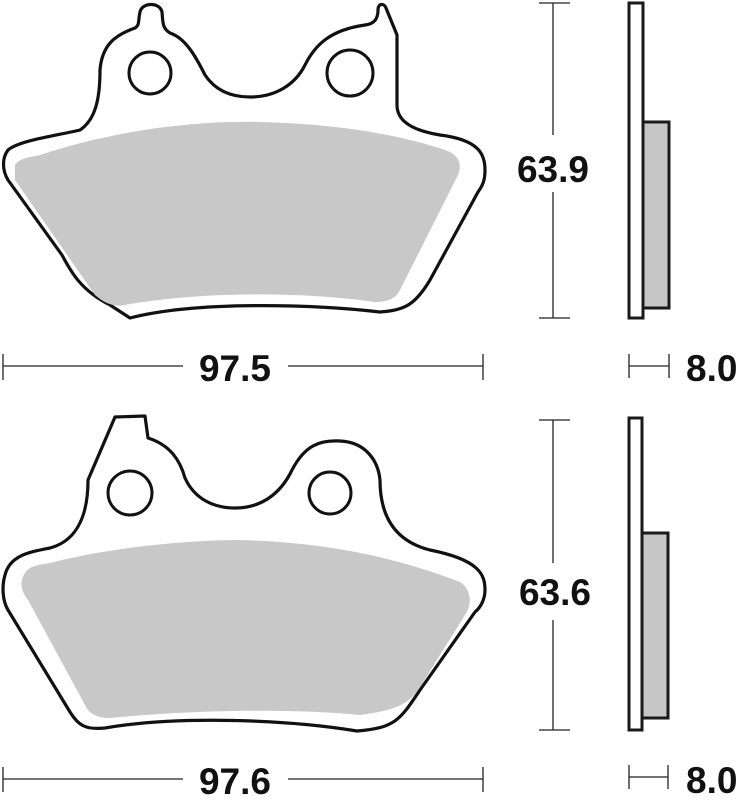 This screenshot has height=800, width=744. Describe the element at coordinates (150, 73) in the screenshot. I see `pad-1-mounting-hole-left` at that location.